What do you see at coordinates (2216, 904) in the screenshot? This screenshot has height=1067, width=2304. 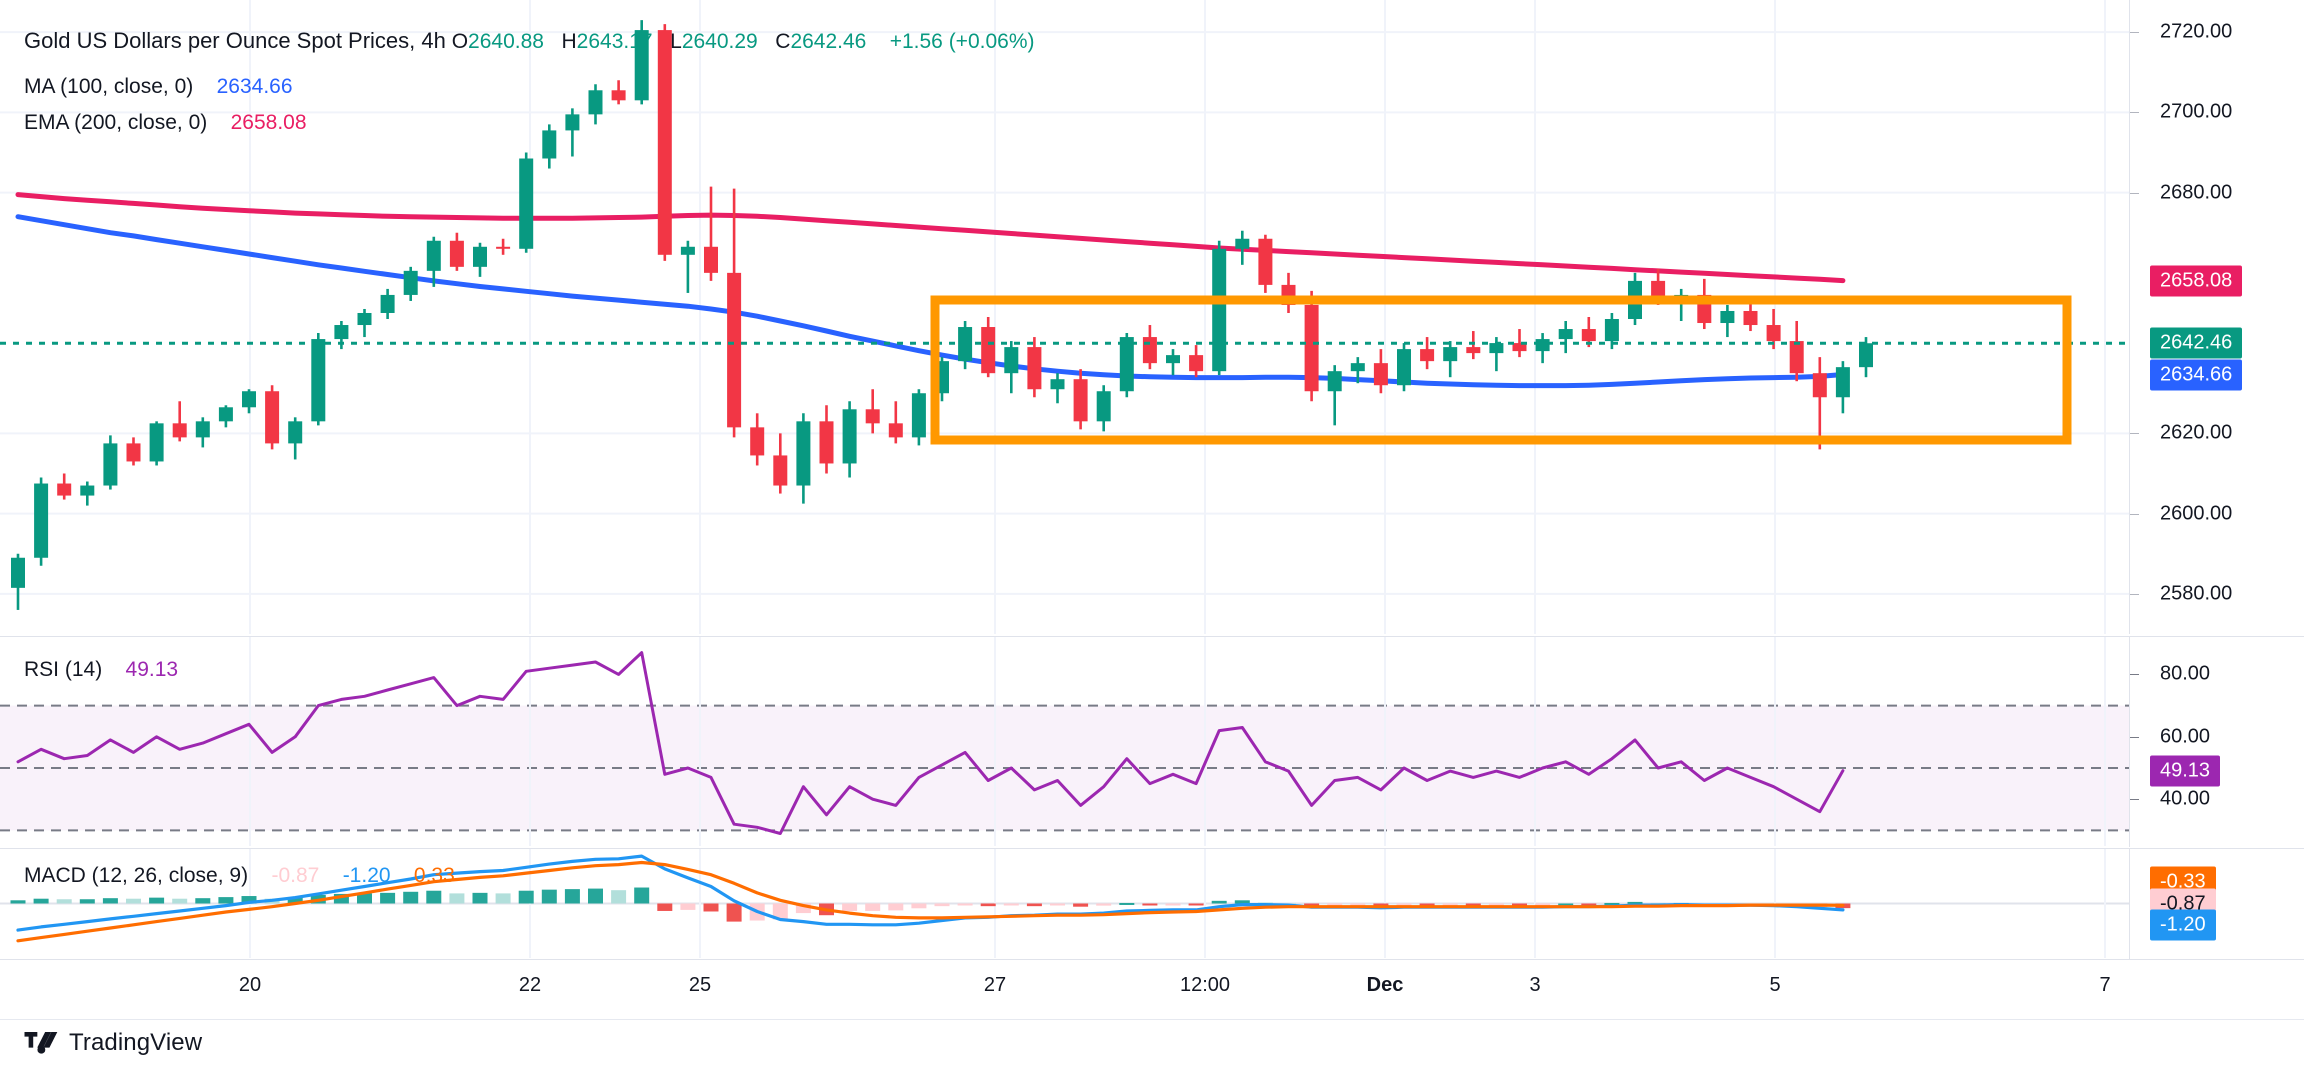 I see `macd-axis: -0.33 -0.87 -1.20` at bounding box center [2216, 904].